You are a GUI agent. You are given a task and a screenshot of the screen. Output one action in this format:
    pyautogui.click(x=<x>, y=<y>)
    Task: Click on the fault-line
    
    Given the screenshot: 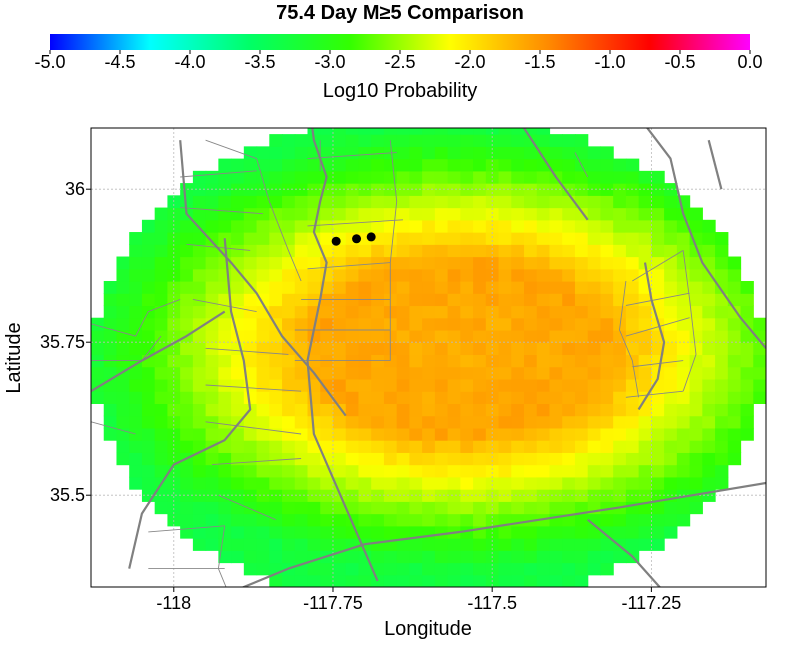 What is the action you would take?
    pyautogui.click(x=503, y=534)
    